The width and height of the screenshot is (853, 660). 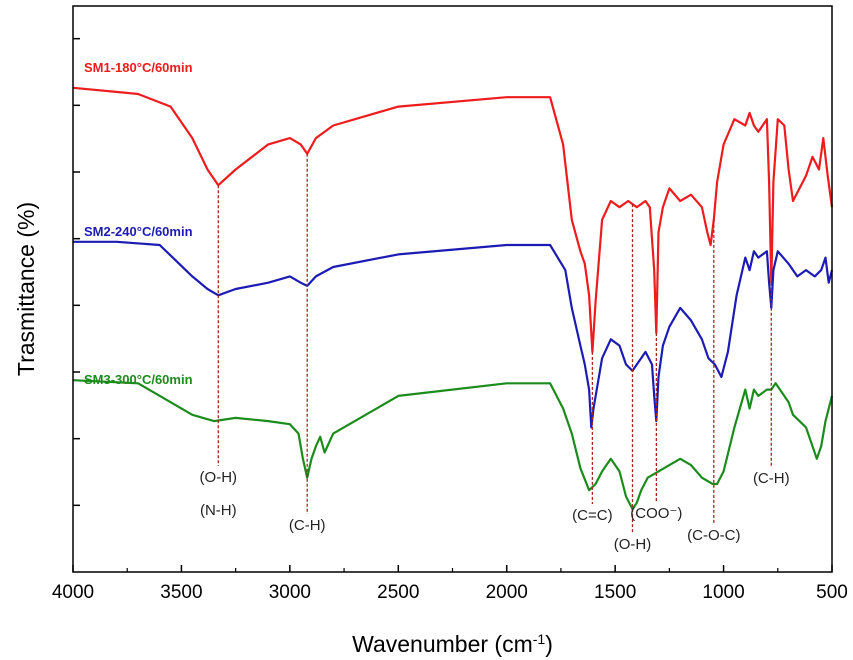 What do you see at coordinates (713, 535) in the screenshot?
I see `annotation-label: (C-O-C)` at bounding box center [713, 535].